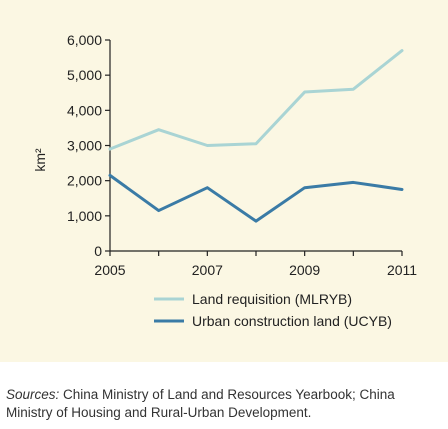 The height and width of the screenshot is (429, 448). What do you see at coordinates (84, 75) in the screenshot?
I see `y-tick-label: 5,000` at bounding box center [84, 75].